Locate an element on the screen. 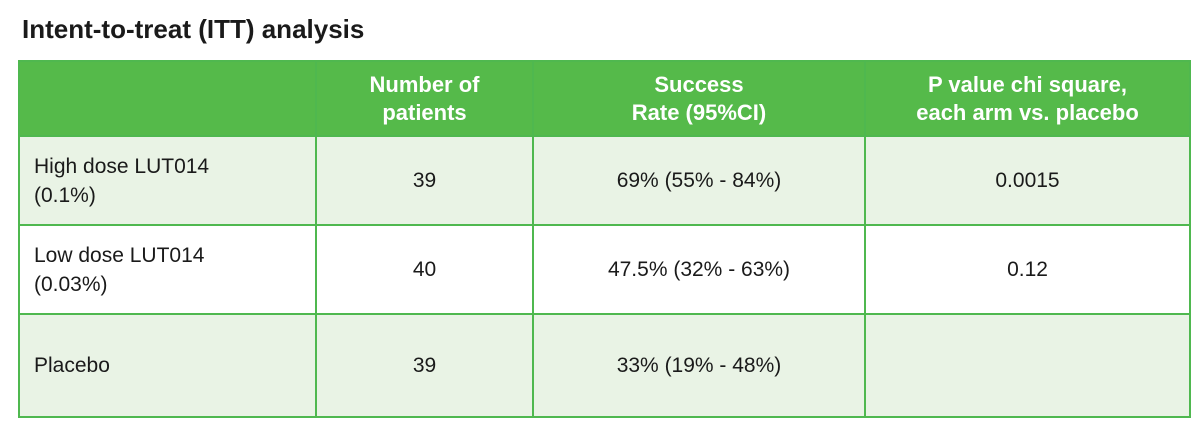 Image resolution: width=1200 pixels, height=434 pixels. page-title: Intent-to-treat (ITT) analysis is located at coordinates (193, 29).